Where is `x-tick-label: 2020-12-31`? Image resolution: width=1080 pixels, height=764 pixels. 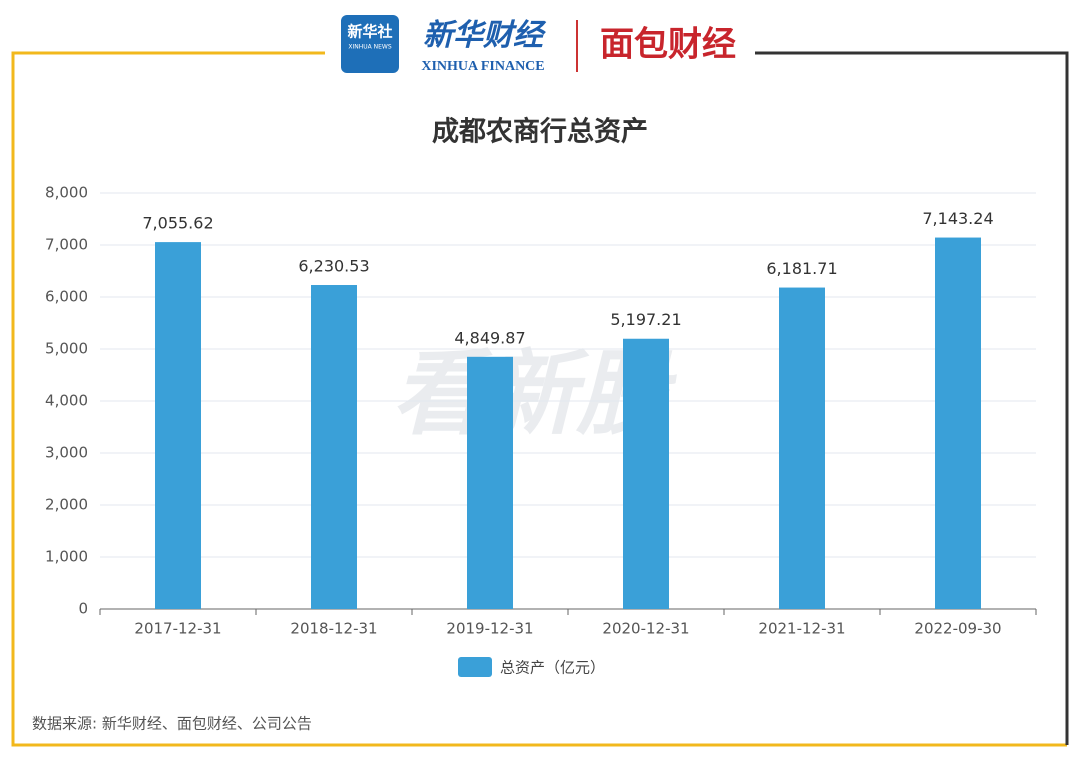 x-tick-label: 2020-12-31 is located at coordinates (645, 629).